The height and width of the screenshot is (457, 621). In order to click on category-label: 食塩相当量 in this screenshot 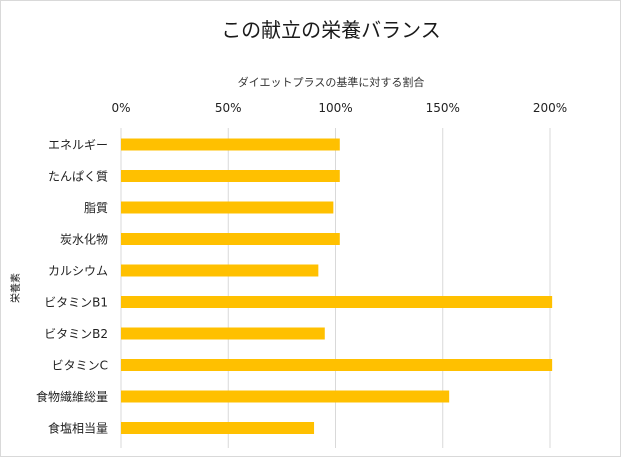, I will do `click(78, 428)`.